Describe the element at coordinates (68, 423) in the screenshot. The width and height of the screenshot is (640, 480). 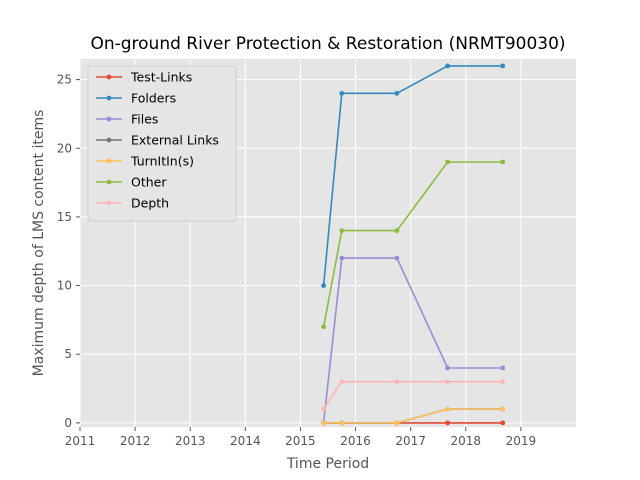
I see `y-tick-label: 0` at that location.